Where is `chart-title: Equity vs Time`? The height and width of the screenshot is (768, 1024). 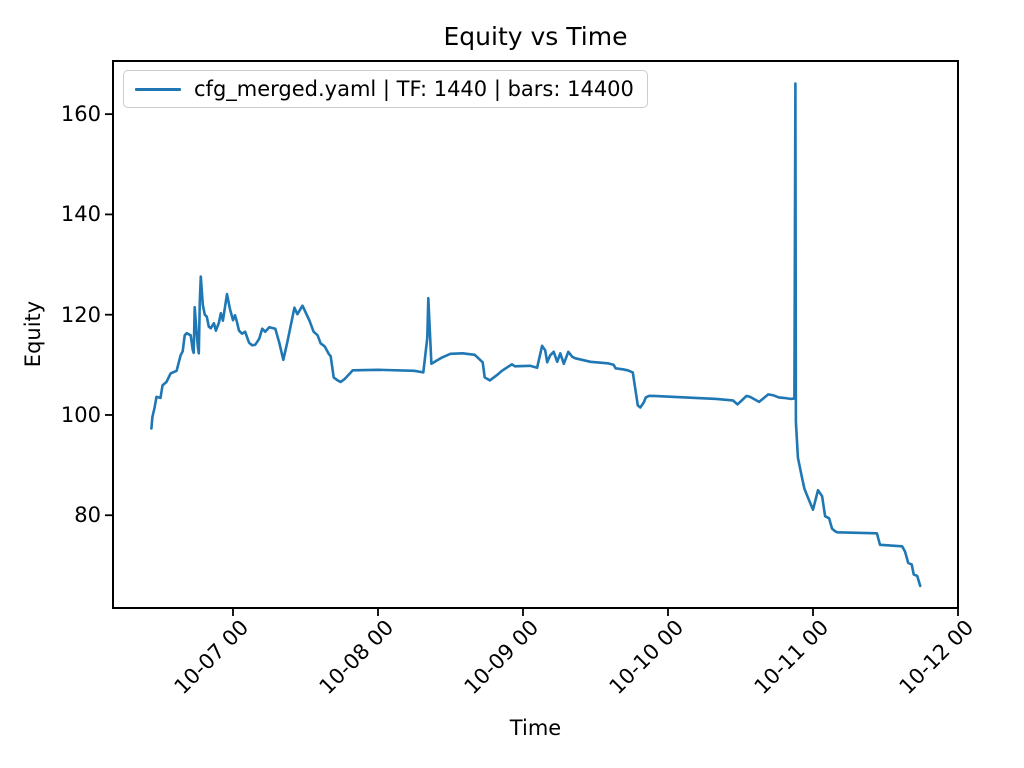
chart-title: Equity vs Time is located at coordinates (535, 36).